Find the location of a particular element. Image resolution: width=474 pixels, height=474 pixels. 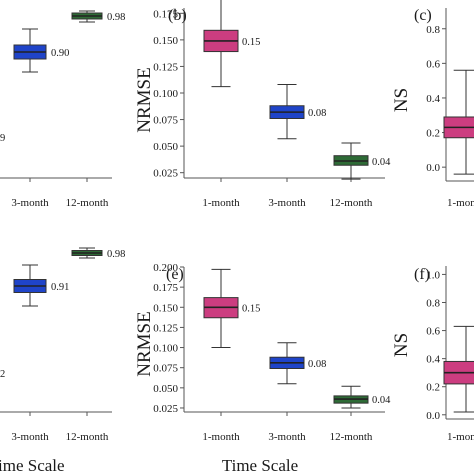

panel-b-y-tick-label: 0.100 is located at coordinates (165, 94).